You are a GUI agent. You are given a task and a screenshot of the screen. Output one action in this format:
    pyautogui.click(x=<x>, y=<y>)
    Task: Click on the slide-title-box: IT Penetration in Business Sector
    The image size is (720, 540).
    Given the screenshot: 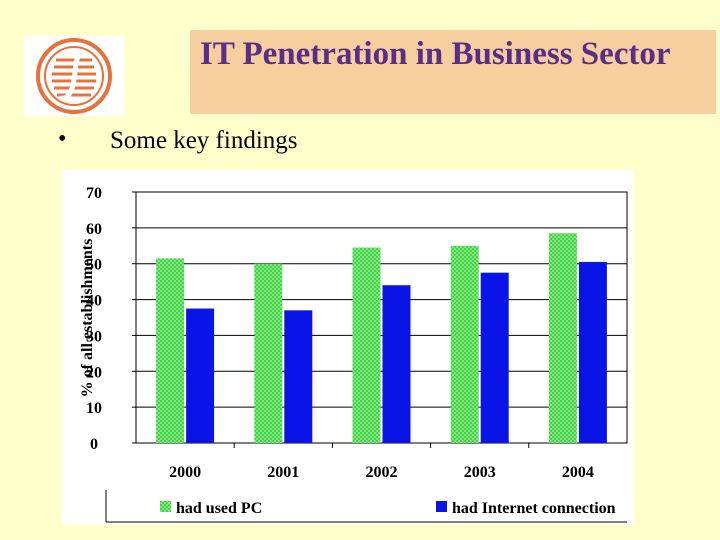 What is the action you would take?
    pyautogui.click(x=453, y=72)
    